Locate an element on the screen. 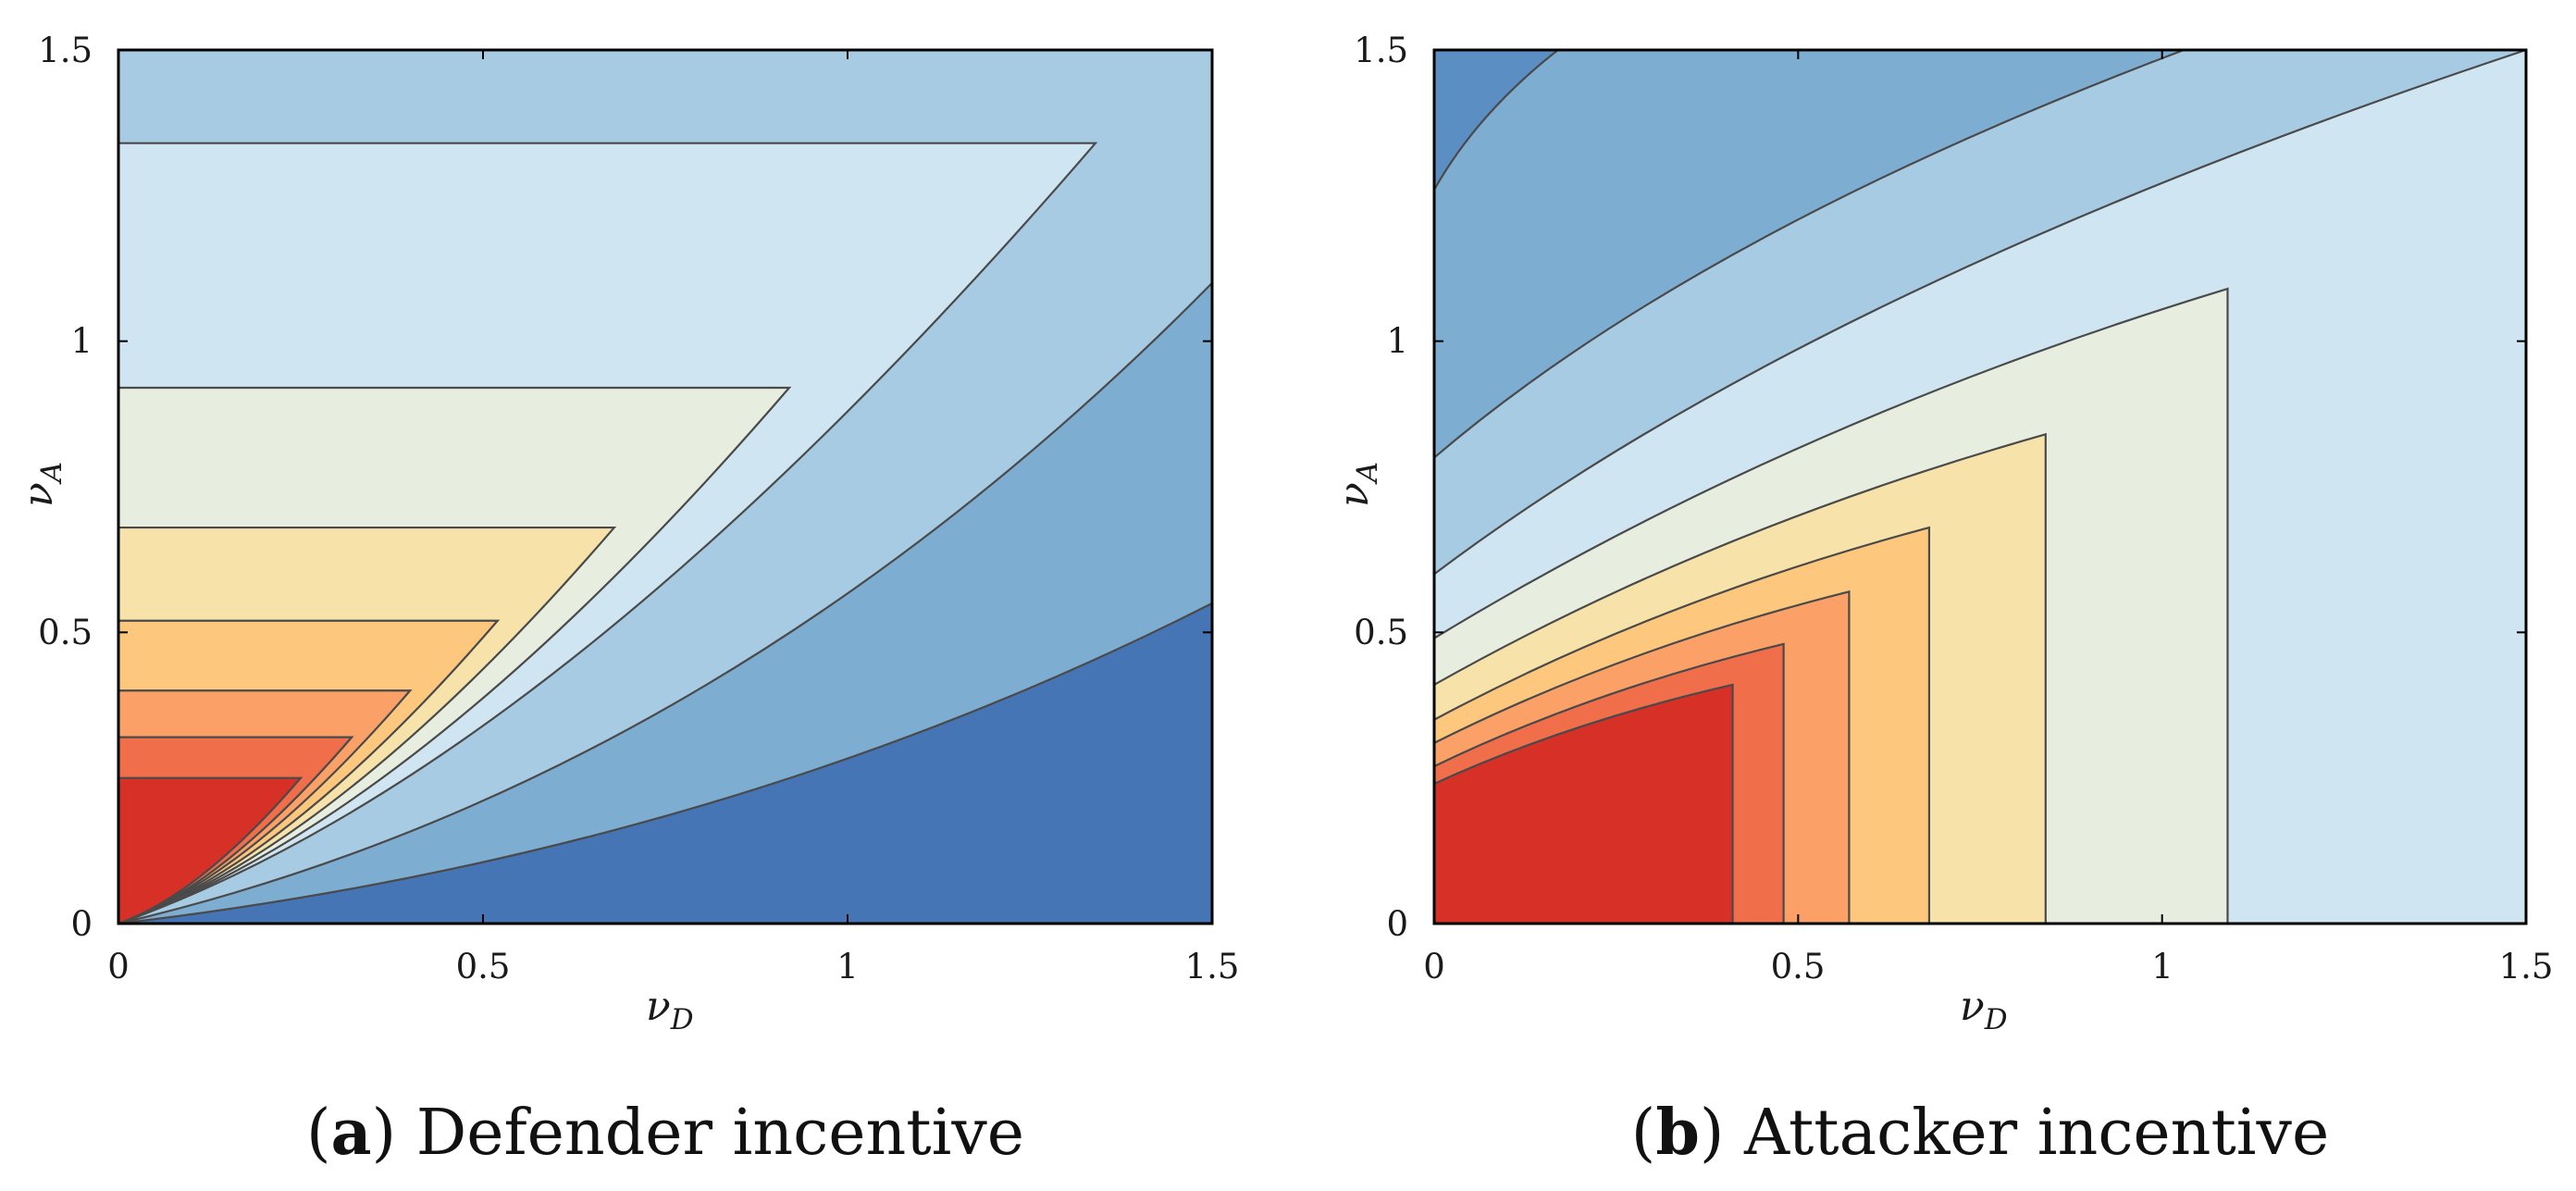  panel-b-xlabel: νD is located at coordinates (1984, 1010).